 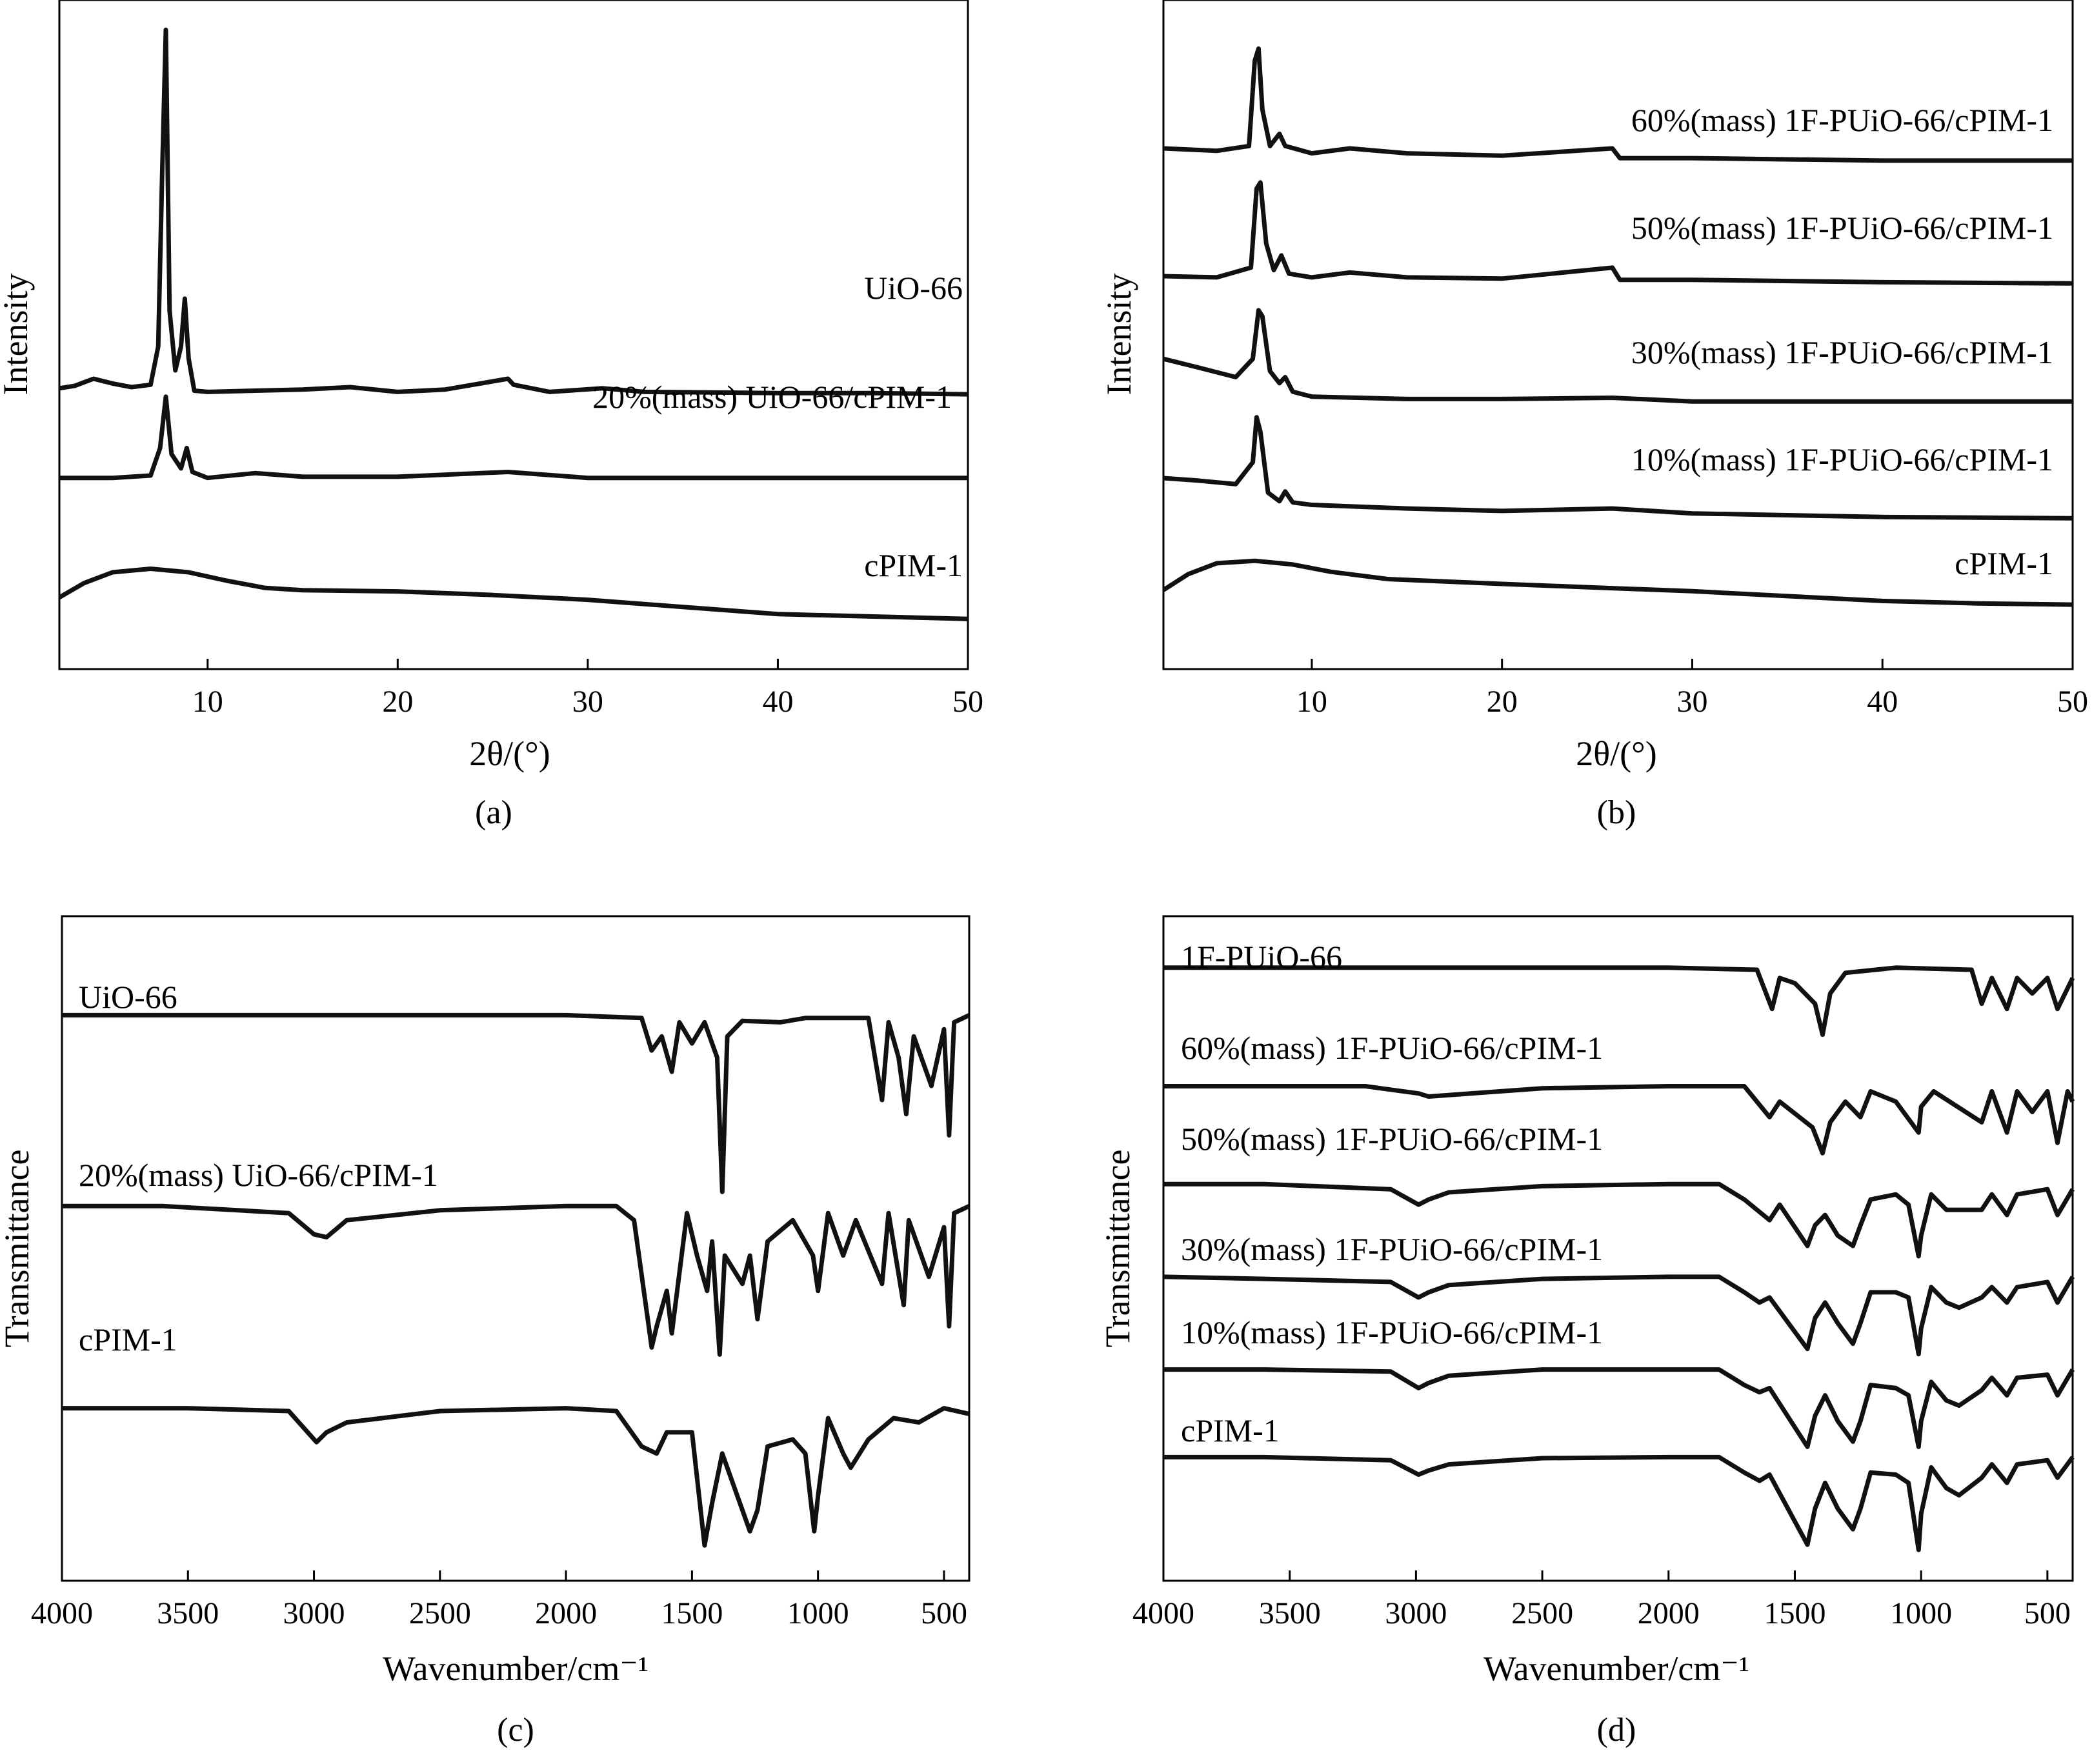 I want to click on series-label: 1F-PUiO-66, so click(x=1261, y=957).